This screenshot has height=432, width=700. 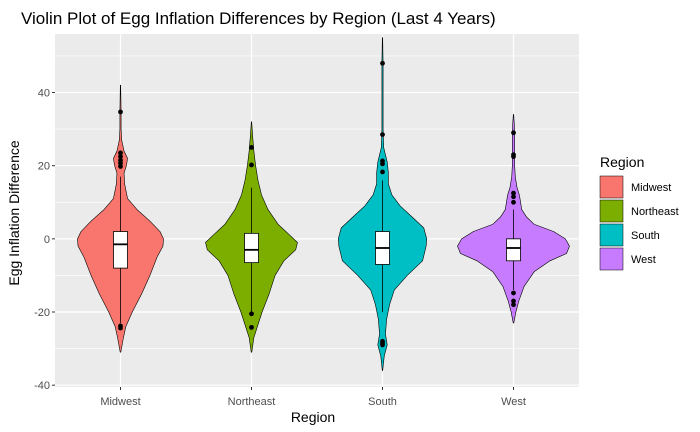 I want to click on legend-key-northeast, so click(x=611, y=211).